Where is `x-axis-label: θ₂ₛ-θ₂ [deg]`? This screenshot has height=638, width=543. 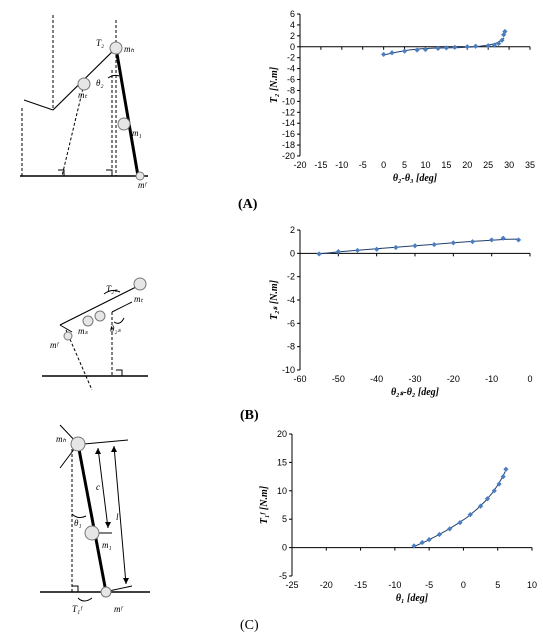
x-axis-label: θ₂ₛ-θ₂ [deg] is located at coordinates (415, 392).